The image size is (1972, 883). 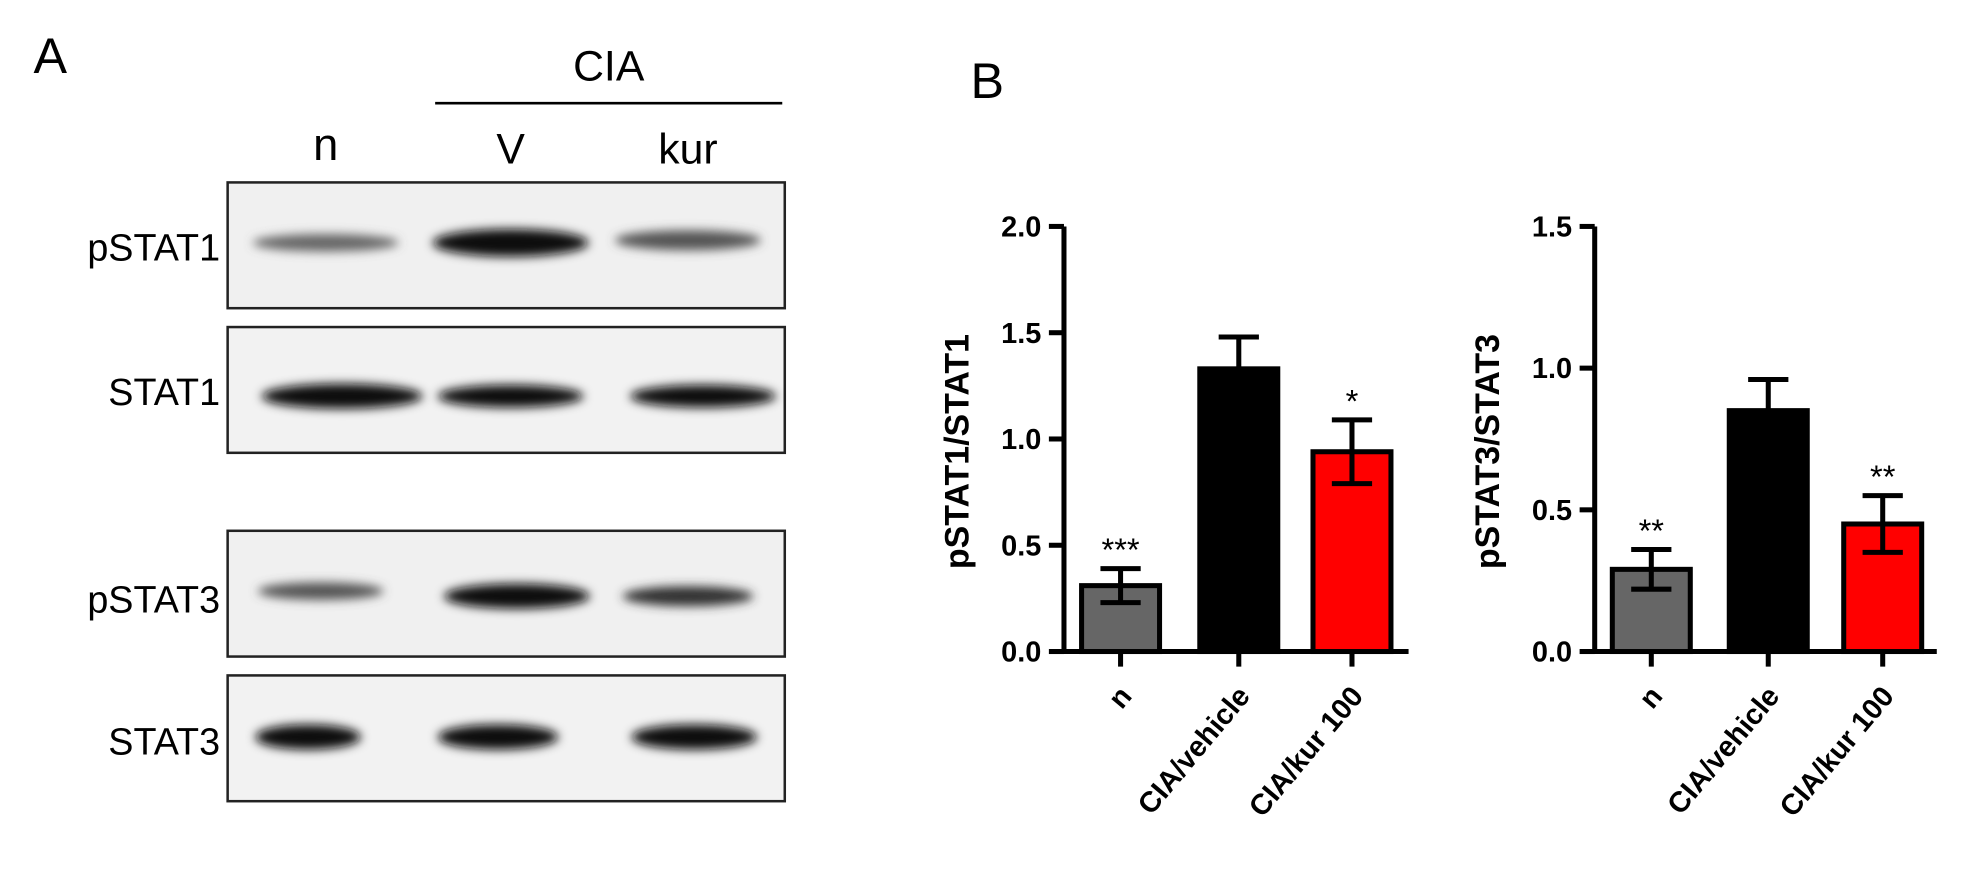 I want to click on lane-label: kur, so click(x=687, y=150).